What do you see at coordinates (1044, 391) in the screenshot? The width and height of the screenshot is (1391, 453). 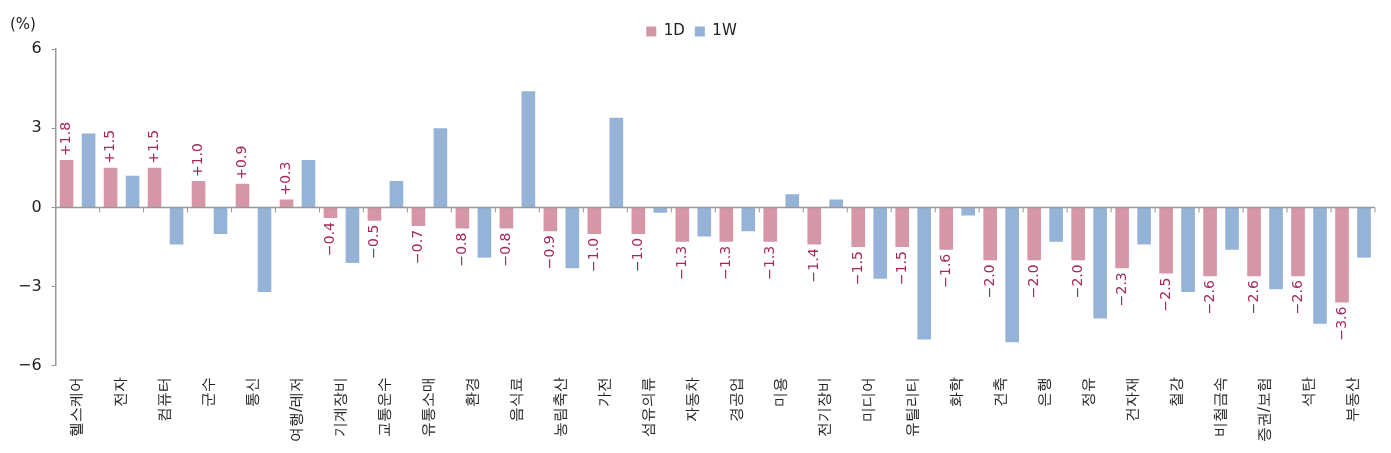 I see `x-tick-label: 은행` at bounding box center [1044, 391].